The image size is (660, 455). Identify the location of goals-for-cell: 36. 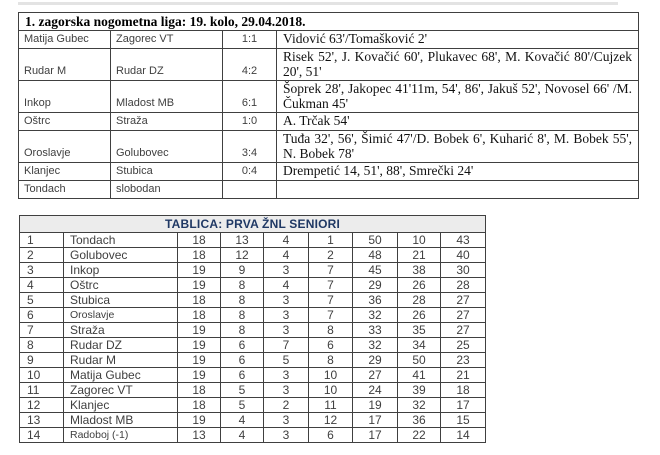
(375, 300).